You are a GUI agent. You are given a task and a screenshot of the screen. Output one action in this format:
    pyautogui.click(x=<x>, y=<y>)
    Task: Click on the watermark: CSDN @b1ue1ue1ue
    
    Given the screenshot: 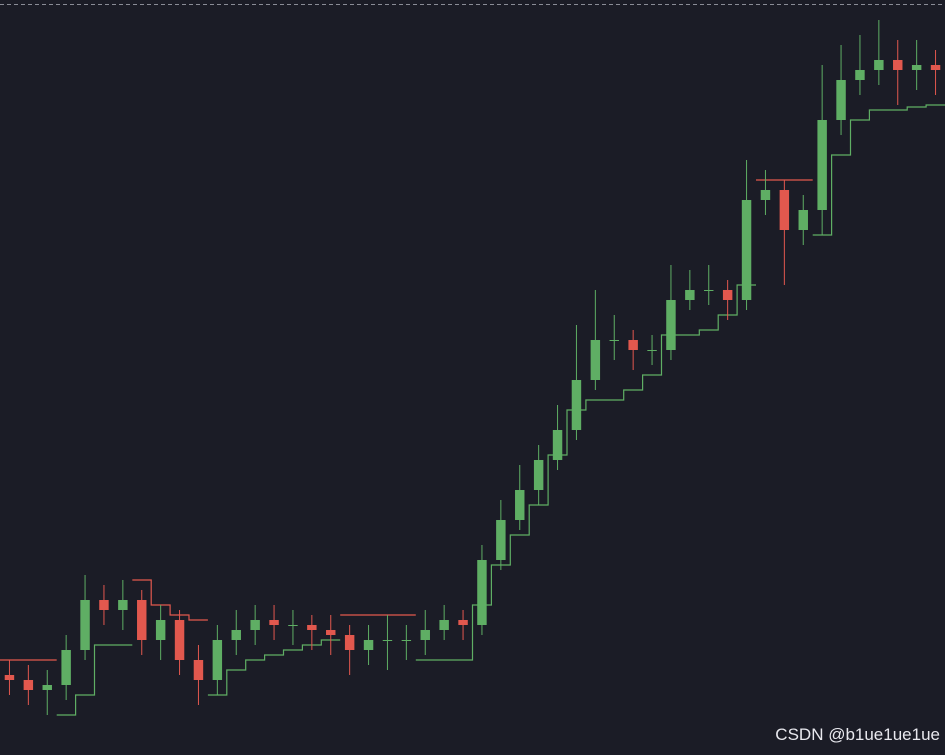 What is the action you would take?
    pyautogui.click(x=857, y=734)
    